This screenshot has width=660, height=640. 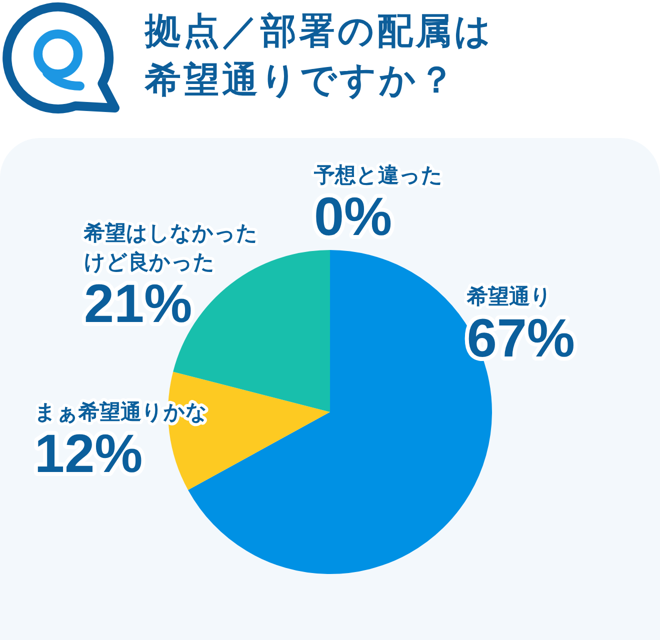 I want to click on chart-title: 拠点／部署の配属は希望通りですか？, so click(x=319, y=56).